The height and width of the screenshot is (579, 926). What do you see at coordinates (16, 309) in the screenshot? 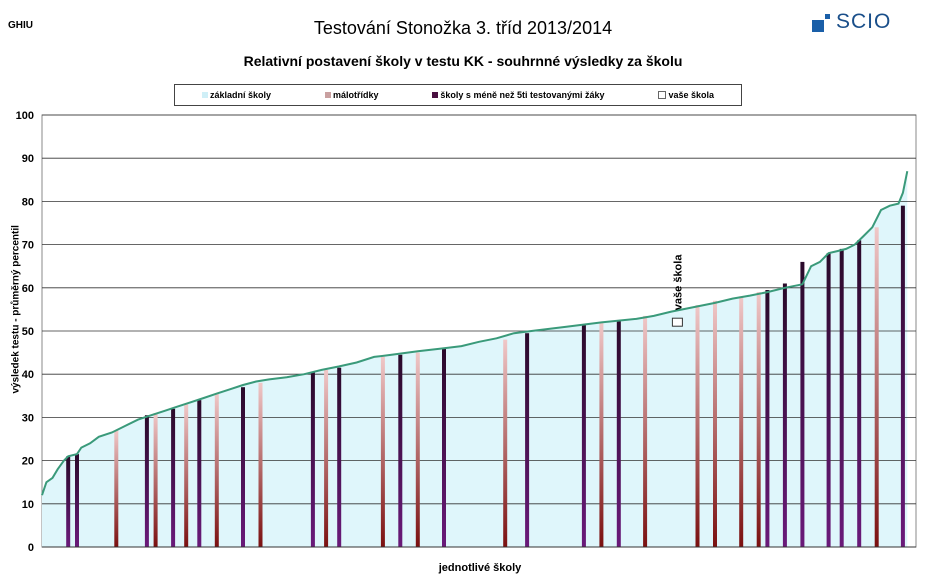
I see `y-axis-title: výsledek testu - průměrný percentil` at bounding box center [16, 309].